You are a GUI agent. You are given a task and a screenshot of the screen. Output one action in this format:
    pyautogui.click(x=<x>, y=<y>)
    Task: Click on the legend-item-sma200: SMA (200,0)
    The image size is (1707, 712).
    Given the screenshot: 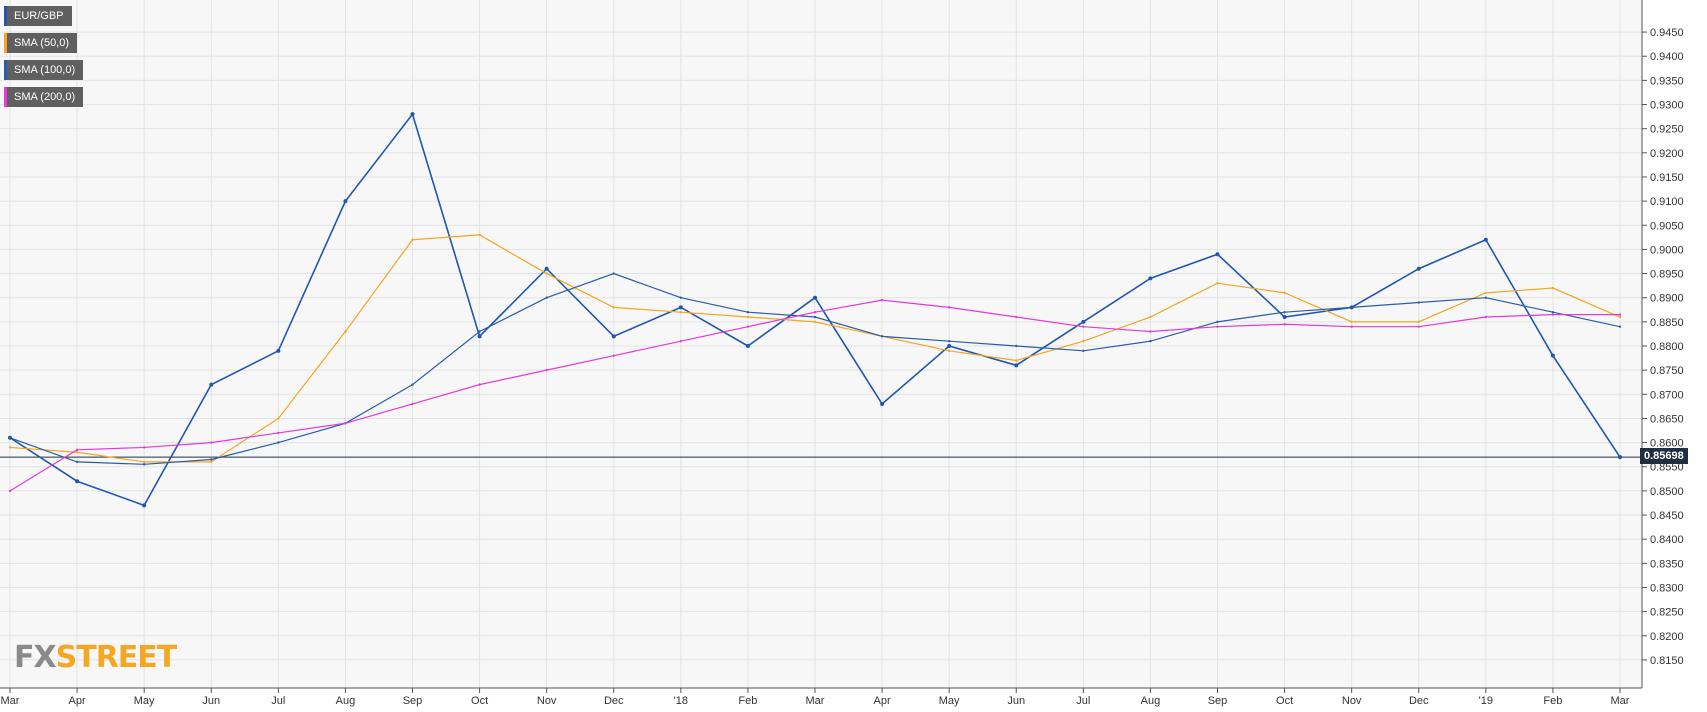 What is the action you would take?
    pyautogui.click(x=44, y=97)
    